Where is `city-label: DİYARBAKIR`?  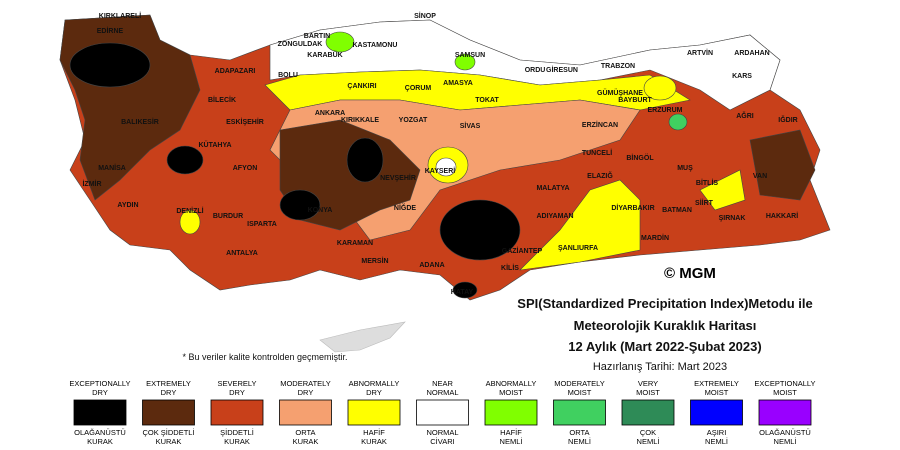
city-label: DİYARBAKIR is located at coordinates (632, 208).